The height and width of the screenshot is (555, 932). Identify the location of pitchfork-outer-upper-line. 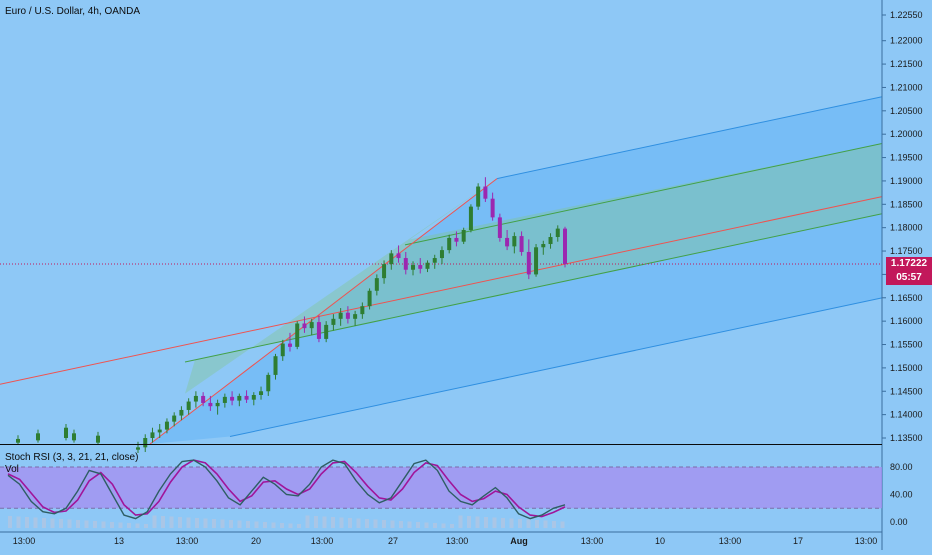
(689, 138).